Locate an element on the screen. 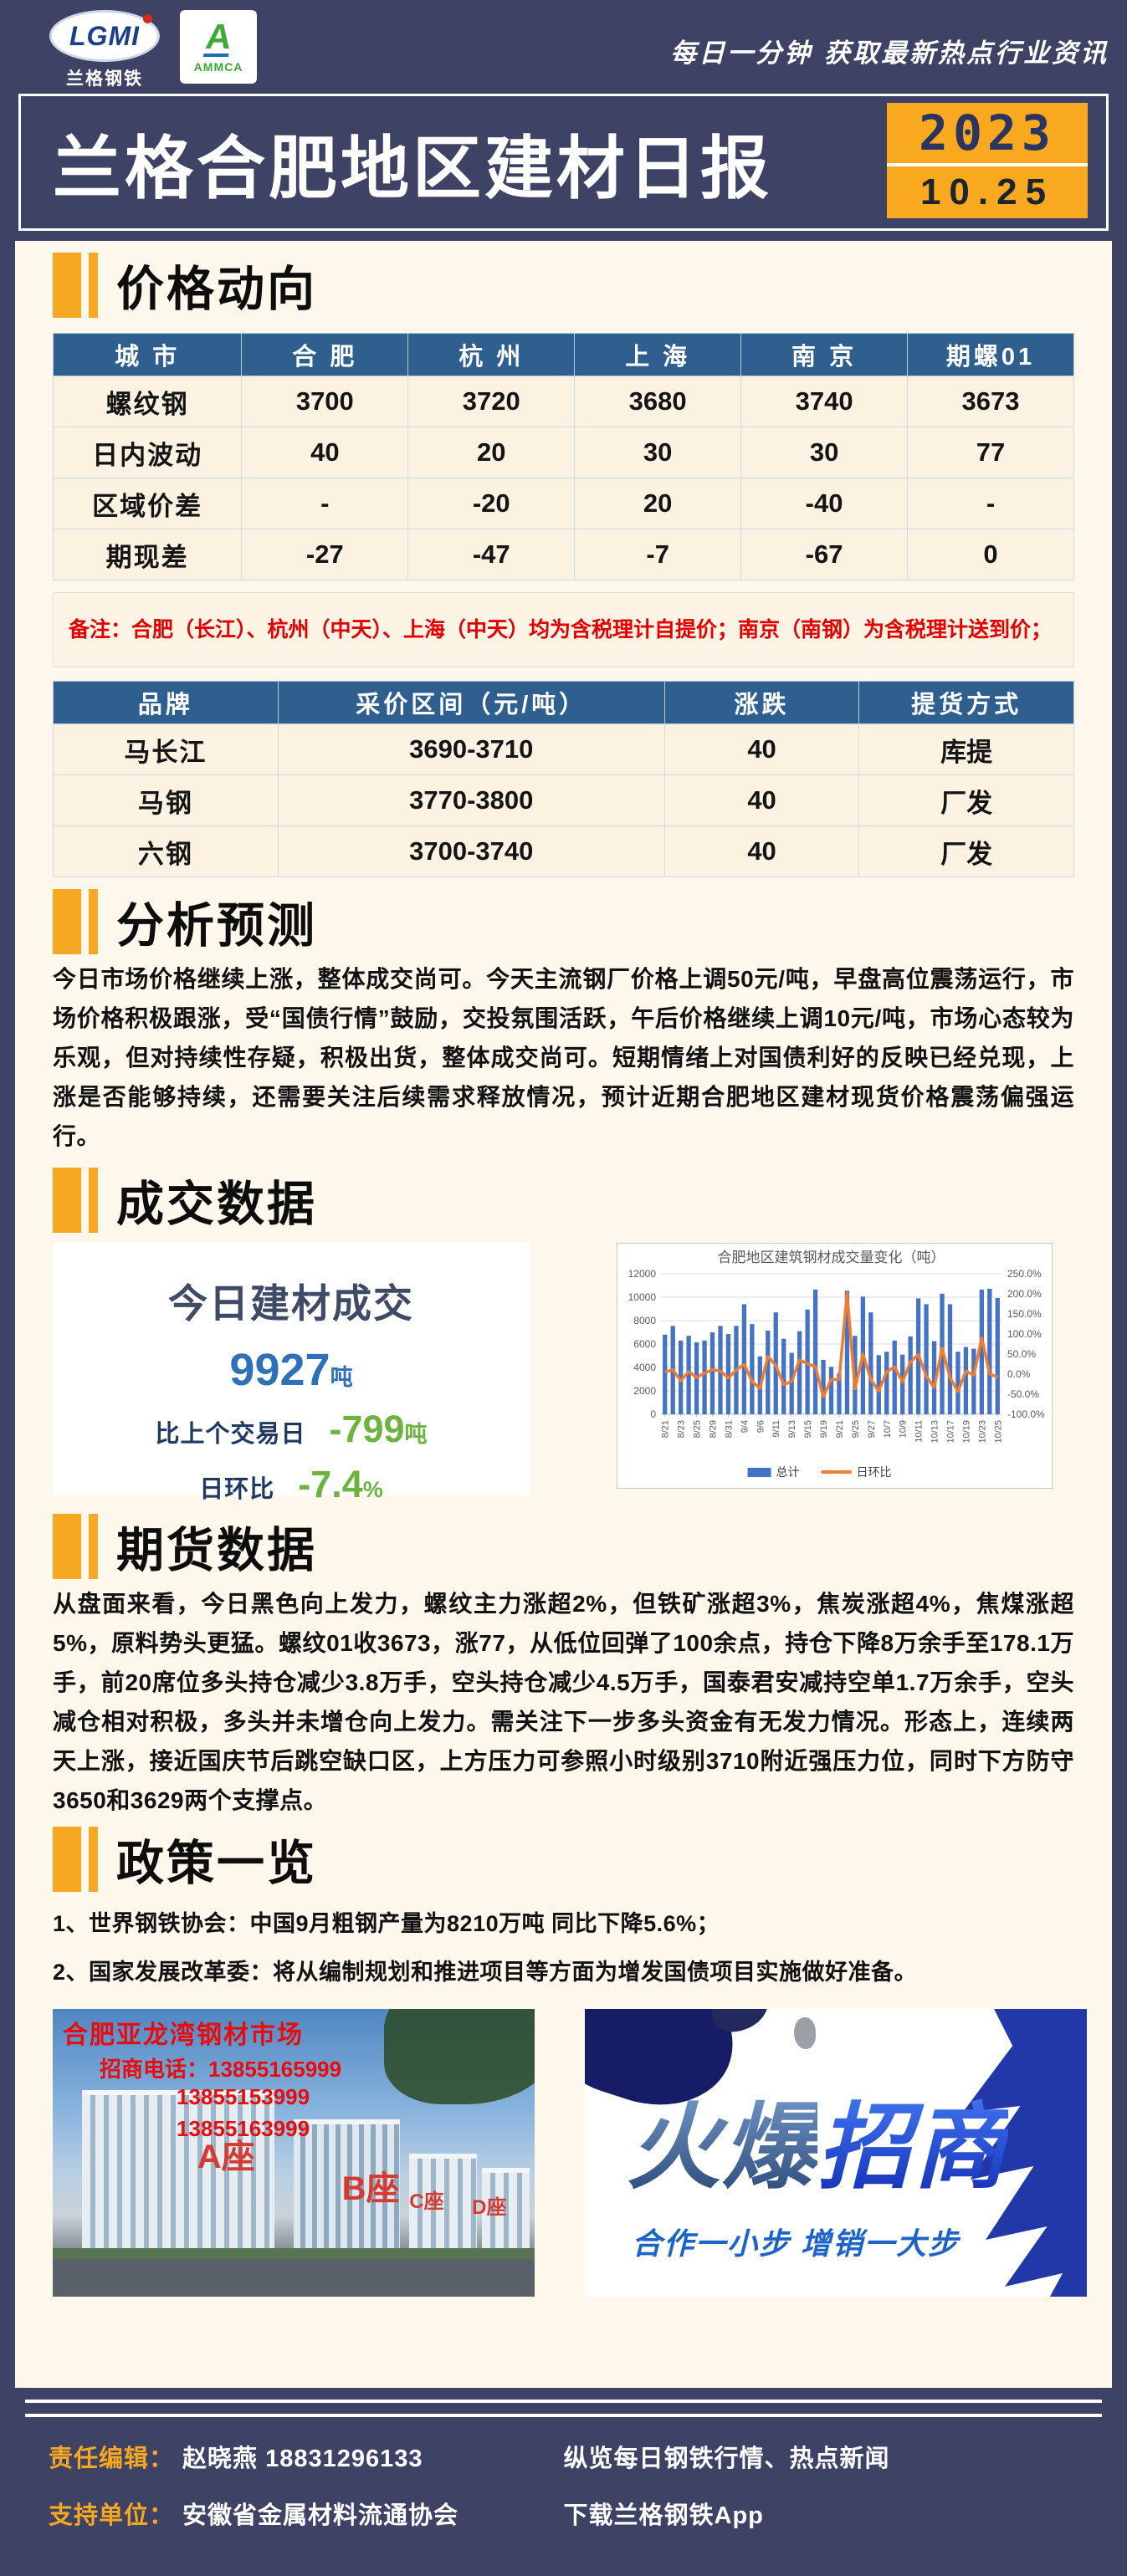  table-row: 马长江 3690-3710 40 库提 is located at coordinates (563, 749).